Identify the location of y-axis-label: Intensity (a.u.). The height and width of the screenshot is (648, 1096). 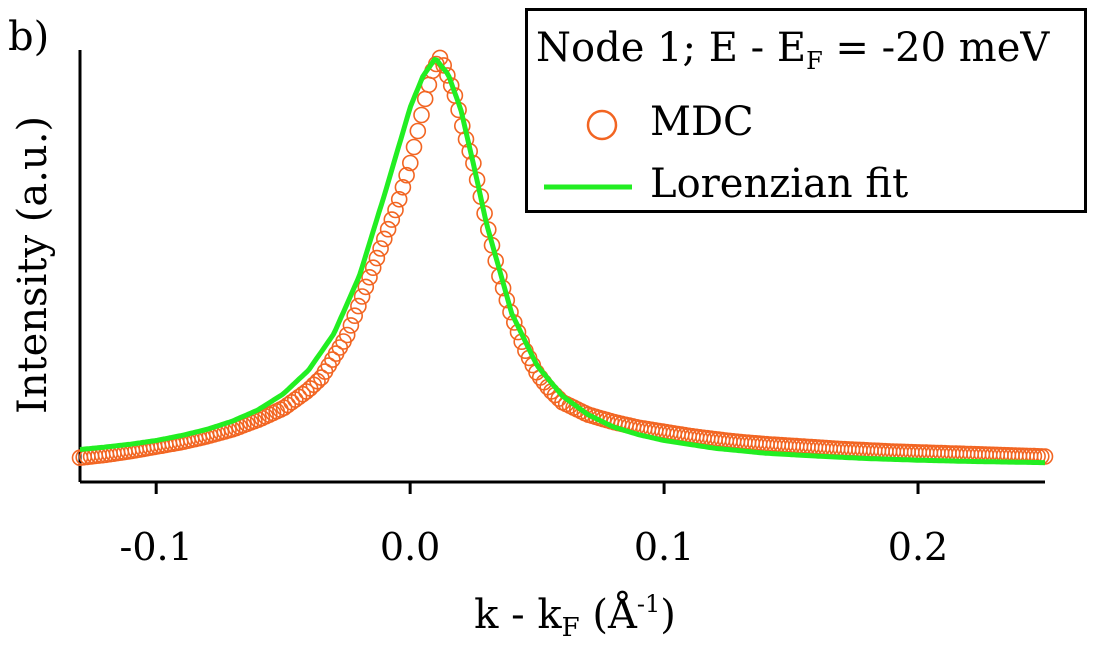
(33, 265).